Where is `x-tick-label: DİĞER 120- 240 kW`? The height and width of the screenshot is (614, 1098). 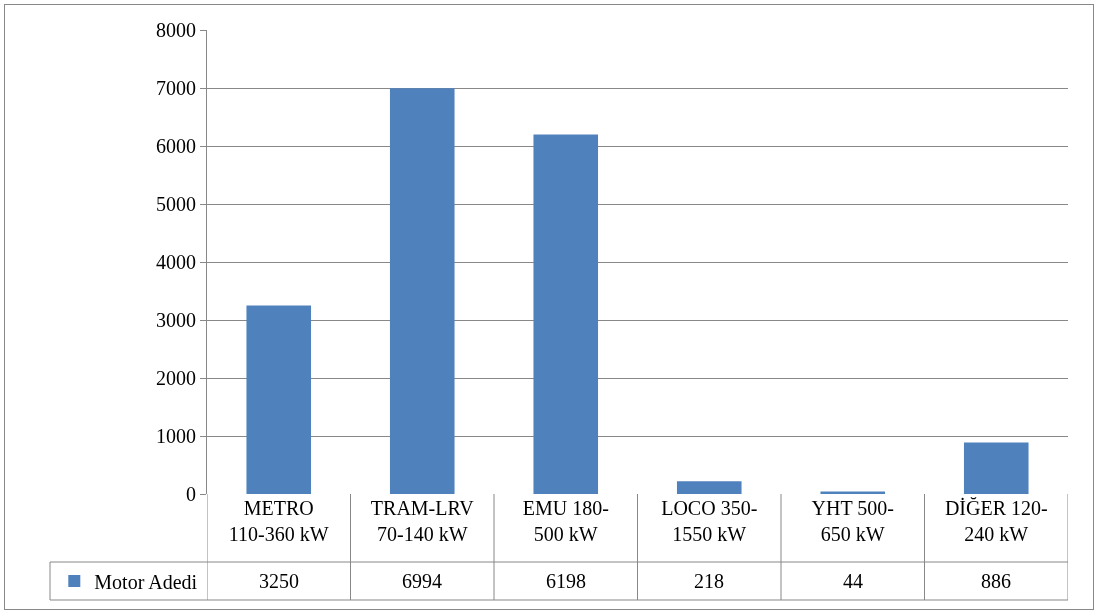
x-tick-label: DİĞER 120- 240 kW is located at coordinates (996, 521).